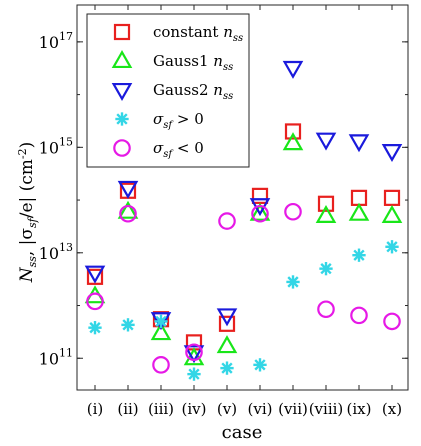 The image size is (421, 446). I want to click on legend-entry: Gauss1 nss, so click(172, 61).